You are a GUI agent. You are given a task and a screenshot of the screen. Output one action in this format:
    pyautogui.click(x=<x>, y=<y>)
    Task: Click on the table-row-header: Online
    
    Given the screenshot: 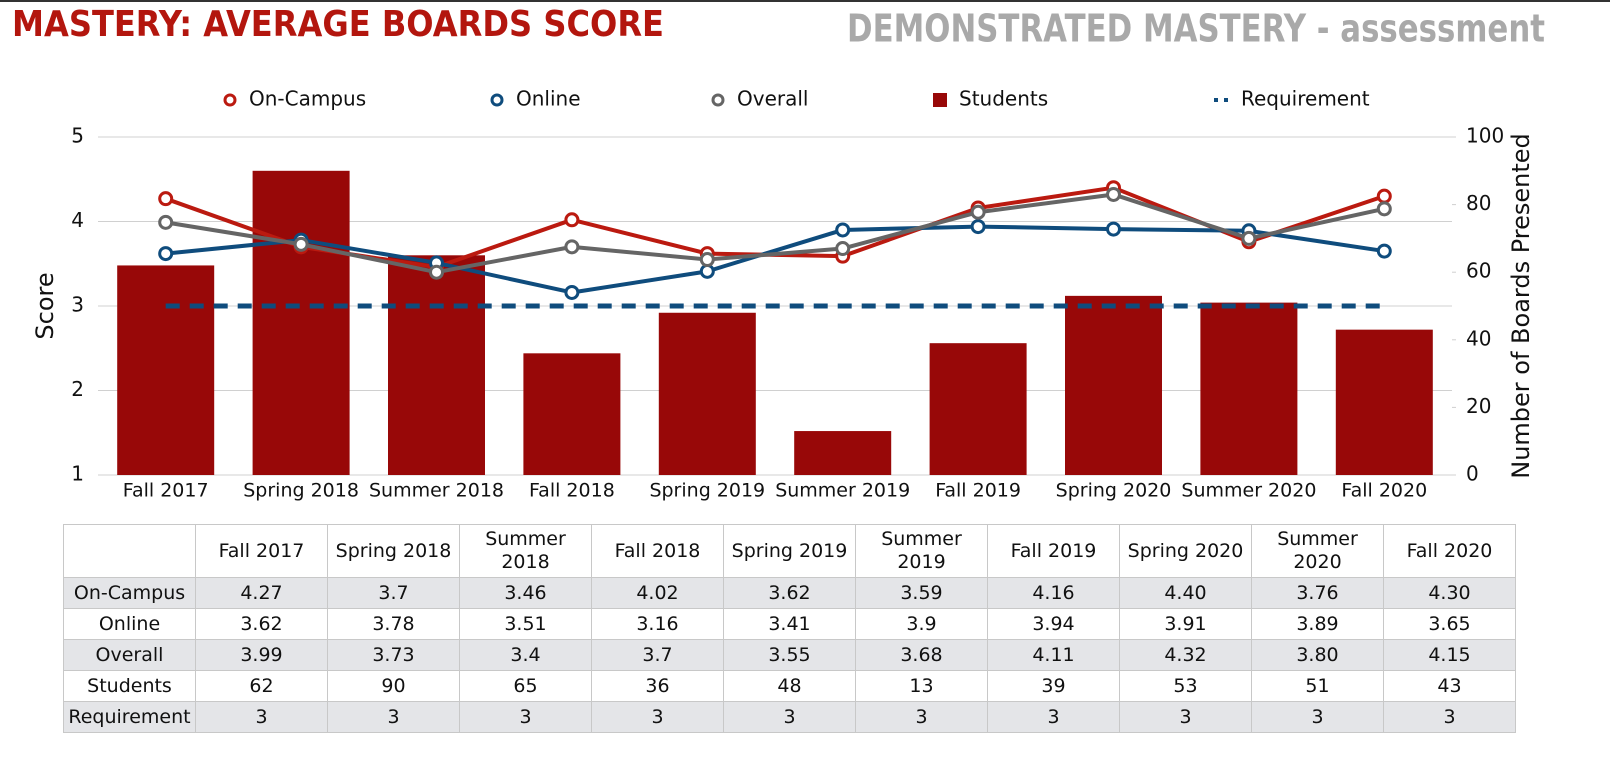 What is the action you would take?
    pyautogui.click(x=129, y=624)
    